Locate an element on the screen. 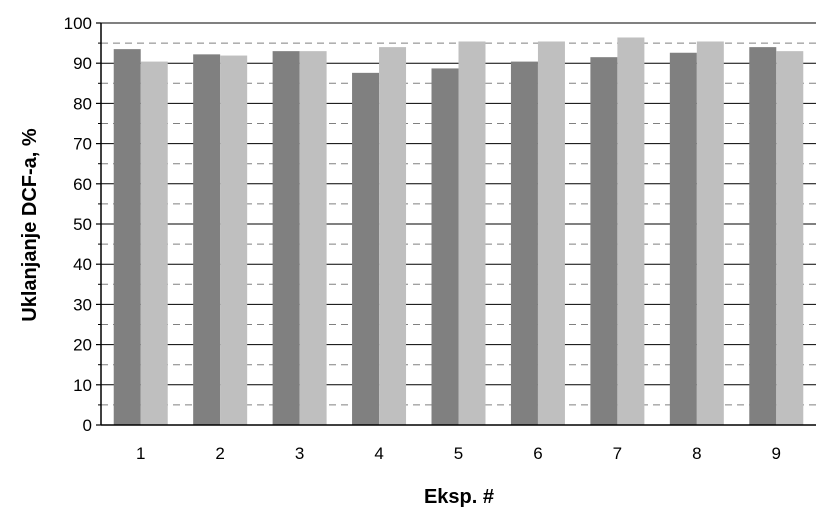 The width and height of the screenshot is (818, 517). y-tick-label: 50 is located at coordinates (82, 224).